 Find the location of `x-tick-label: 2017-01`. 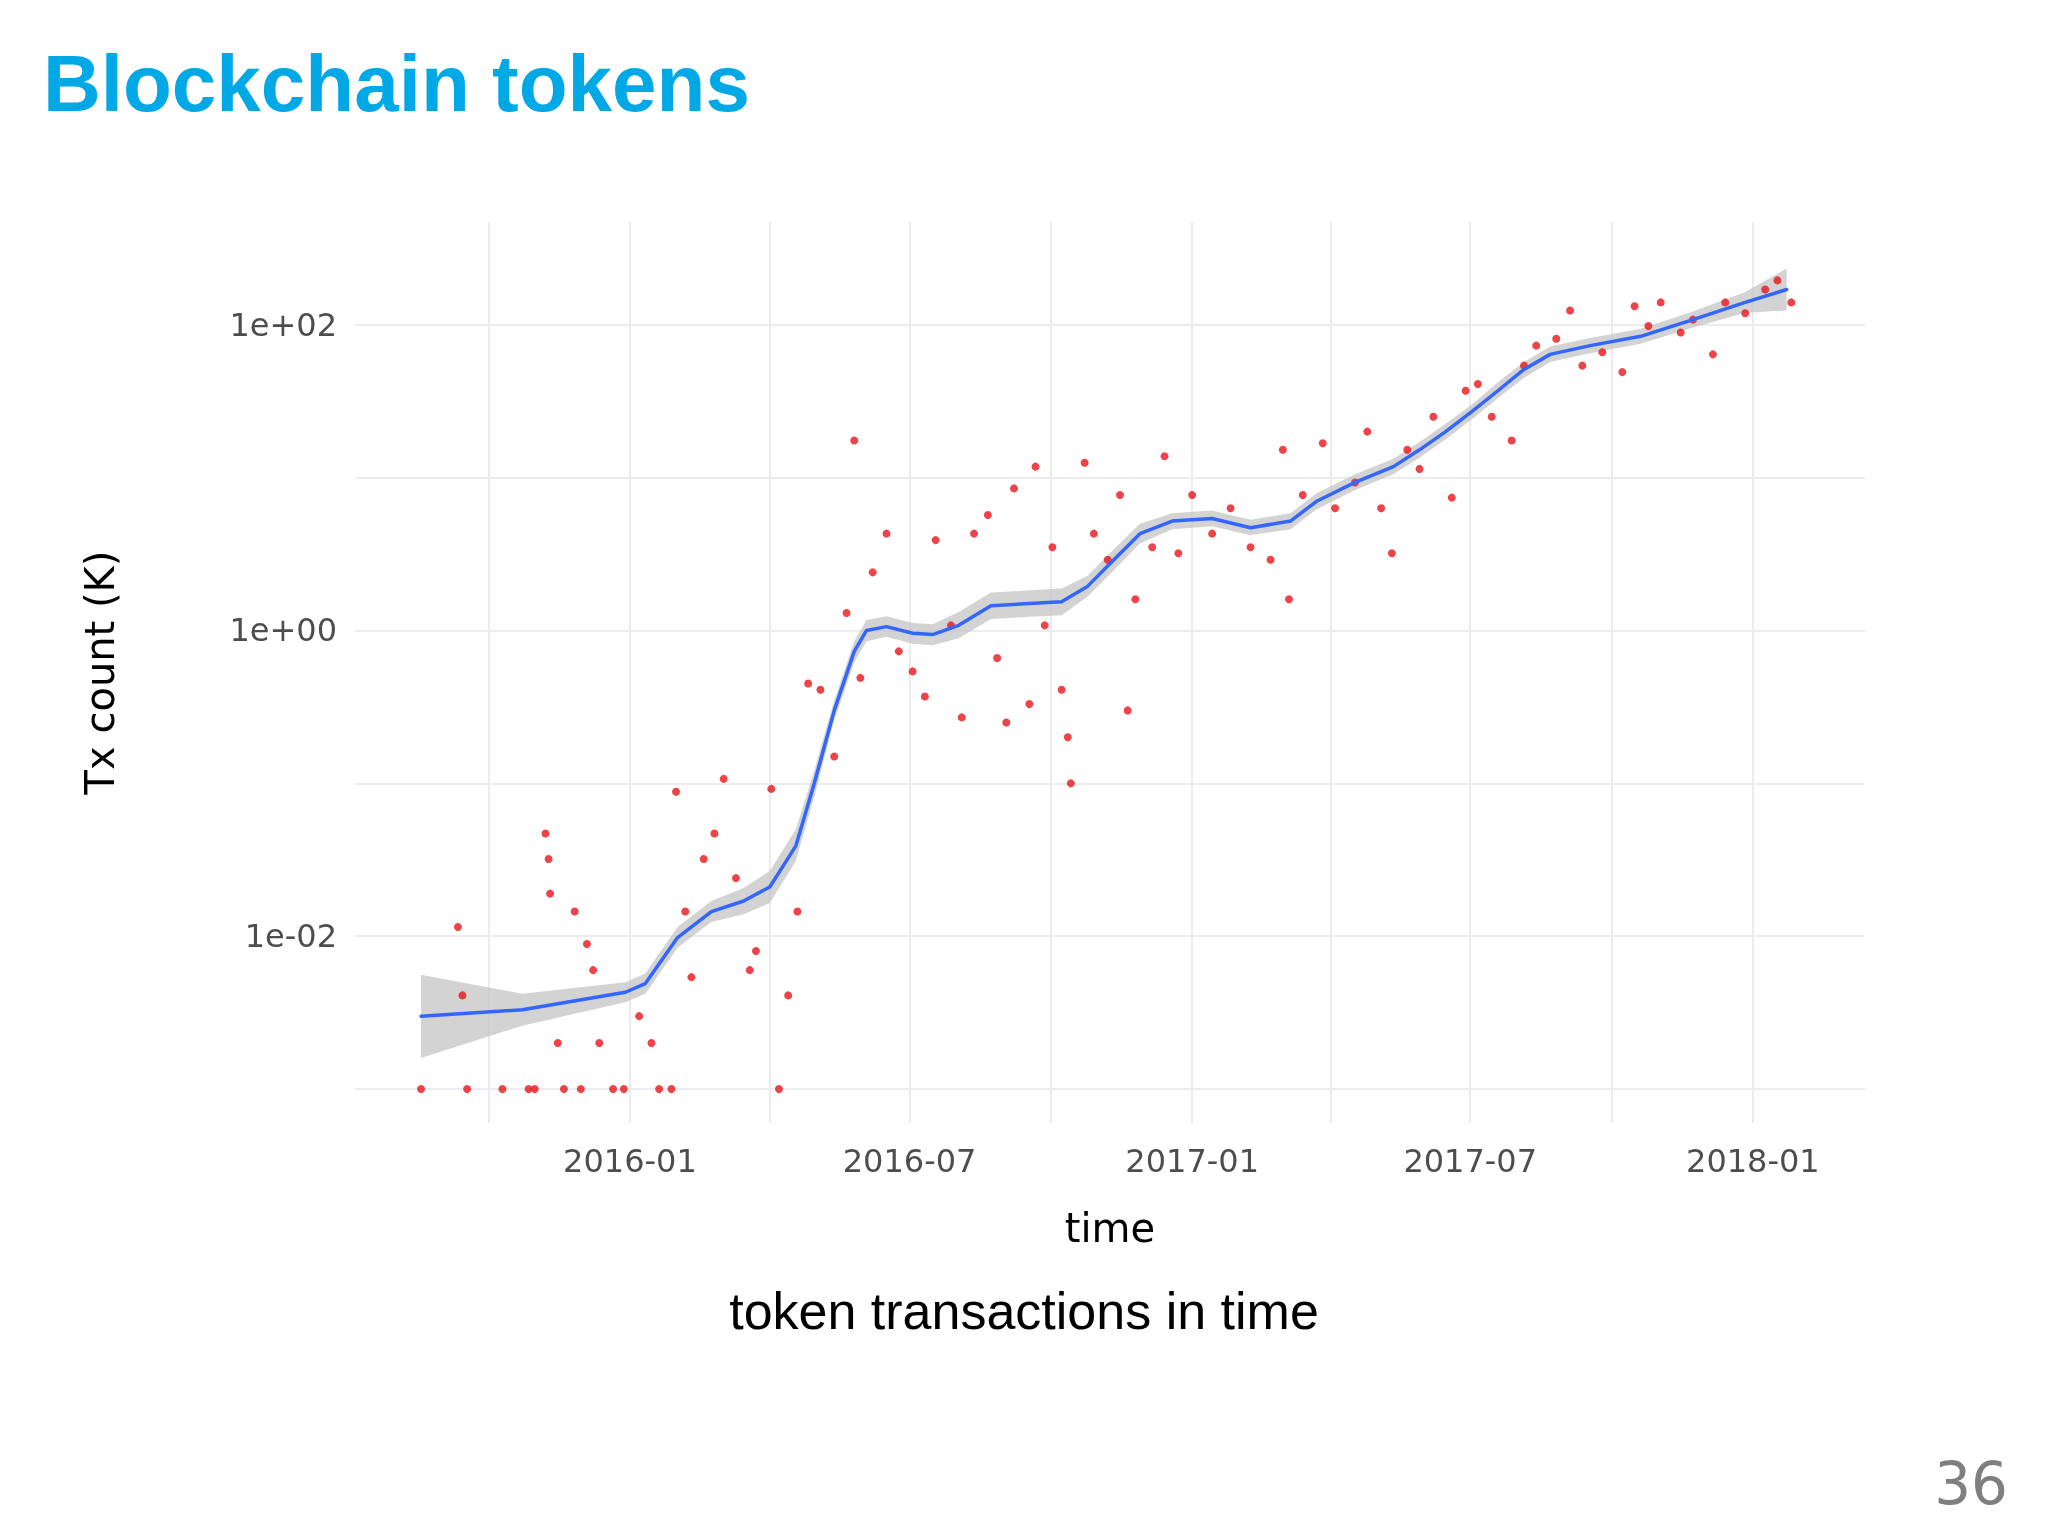

x-tick-label: 2017-01 is located at coordinates (1192, 1161).